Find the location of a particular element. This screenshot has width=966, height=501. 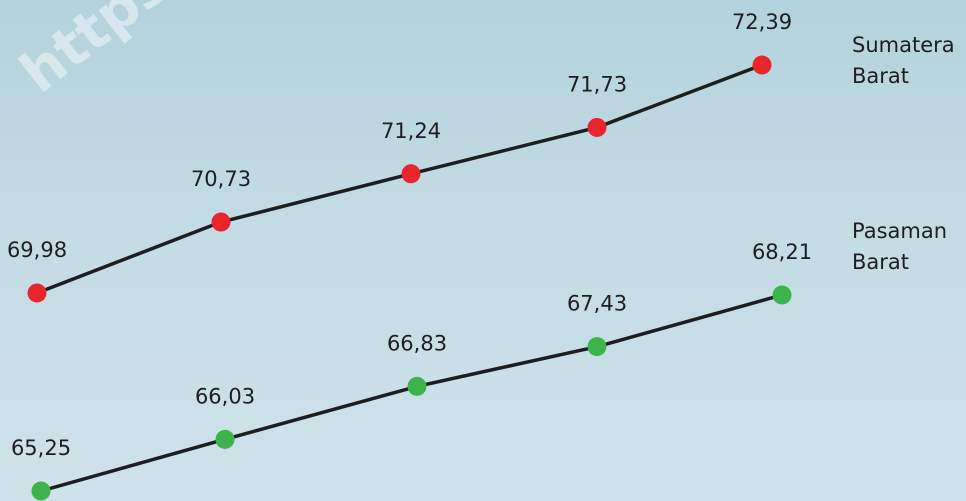

data-label: 69,98 is located at coordinates (37, 250).